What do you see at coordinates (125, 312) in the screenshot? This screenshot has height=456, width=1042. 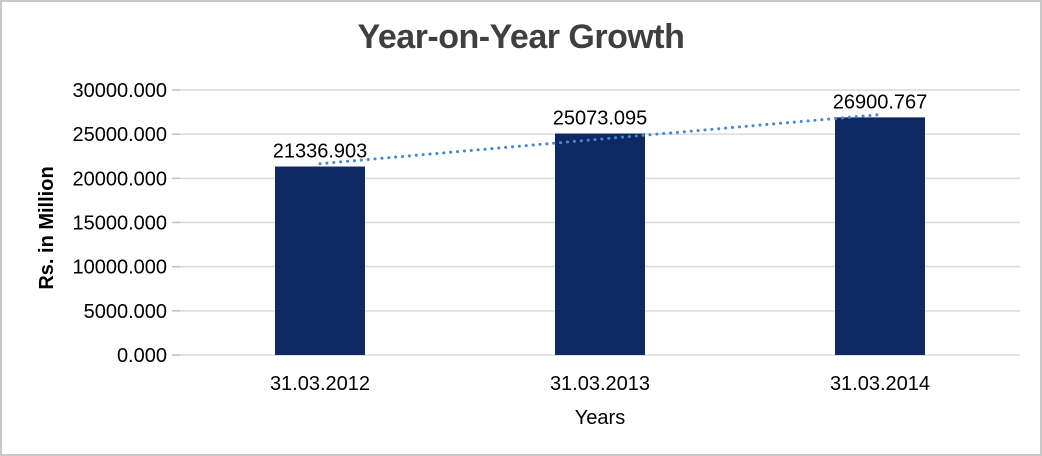 I see `y-tick-label: 5000.000` at bounding box center [125, 312].